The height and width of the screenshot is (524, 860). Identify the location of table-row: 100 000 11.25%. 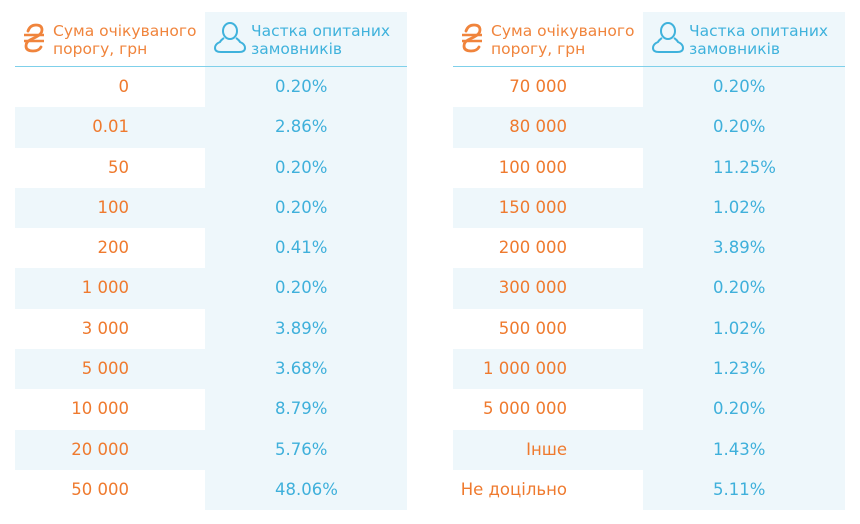
(649, 167).